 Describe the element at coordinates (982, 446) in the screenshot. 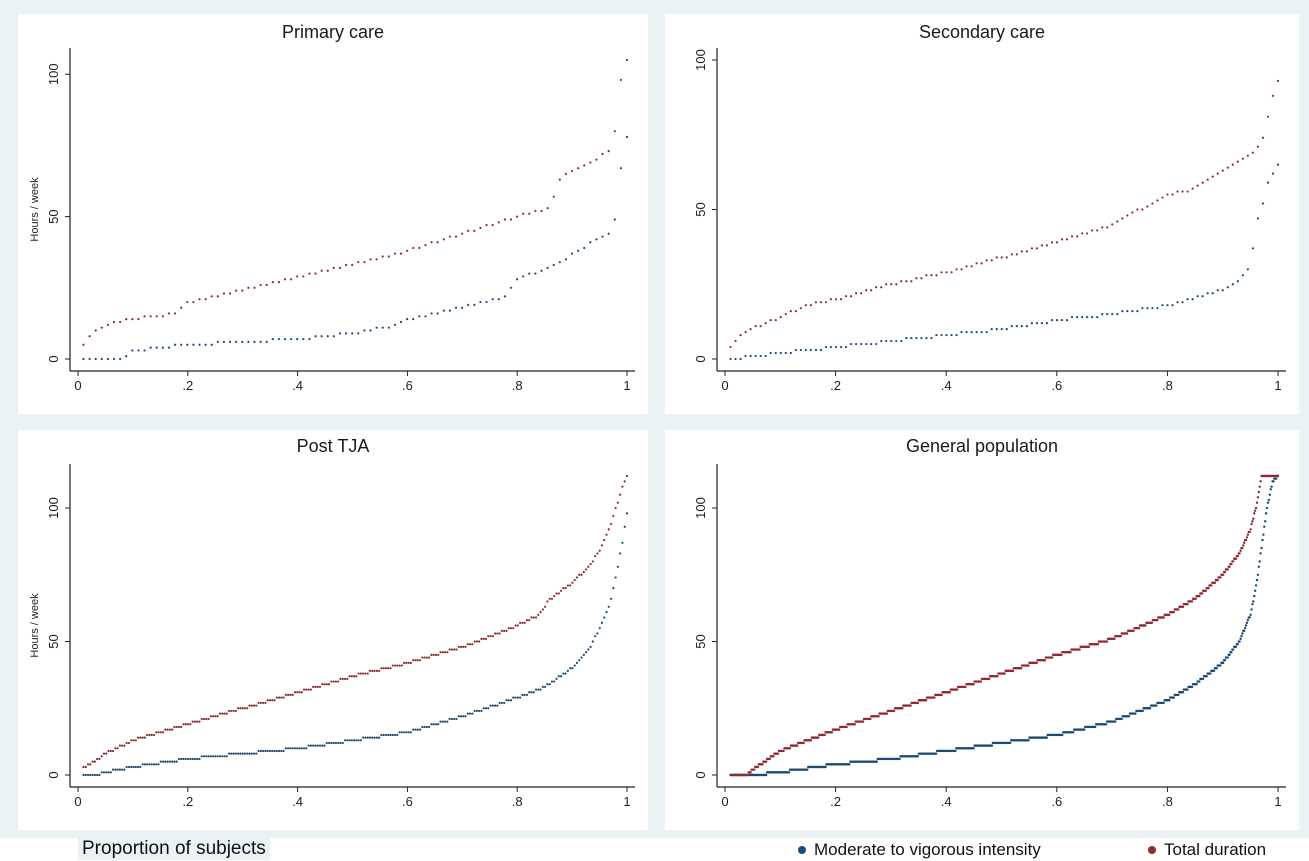

I see `panel-title: General population` at that location.